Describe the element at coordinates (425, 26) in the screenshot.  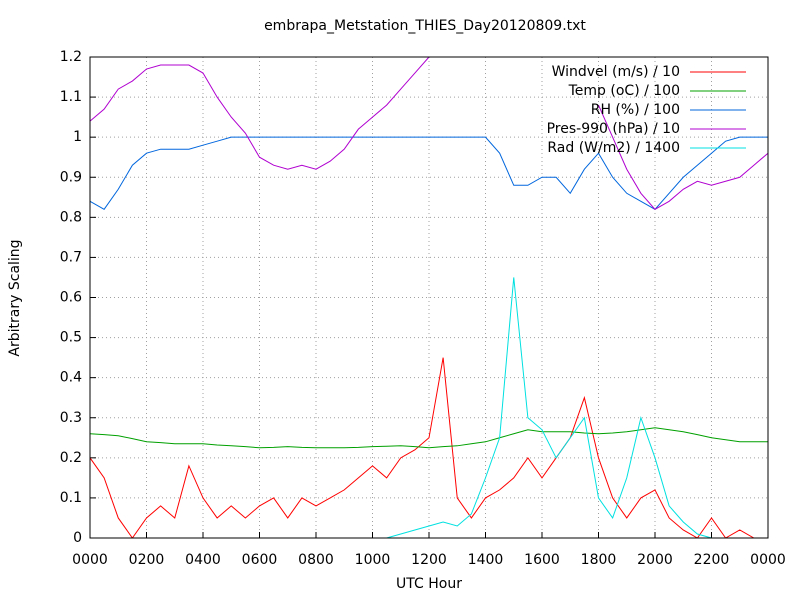
I see `chart-title: embrapa_Metstation_THIES_Day20120809.txt` at that location.